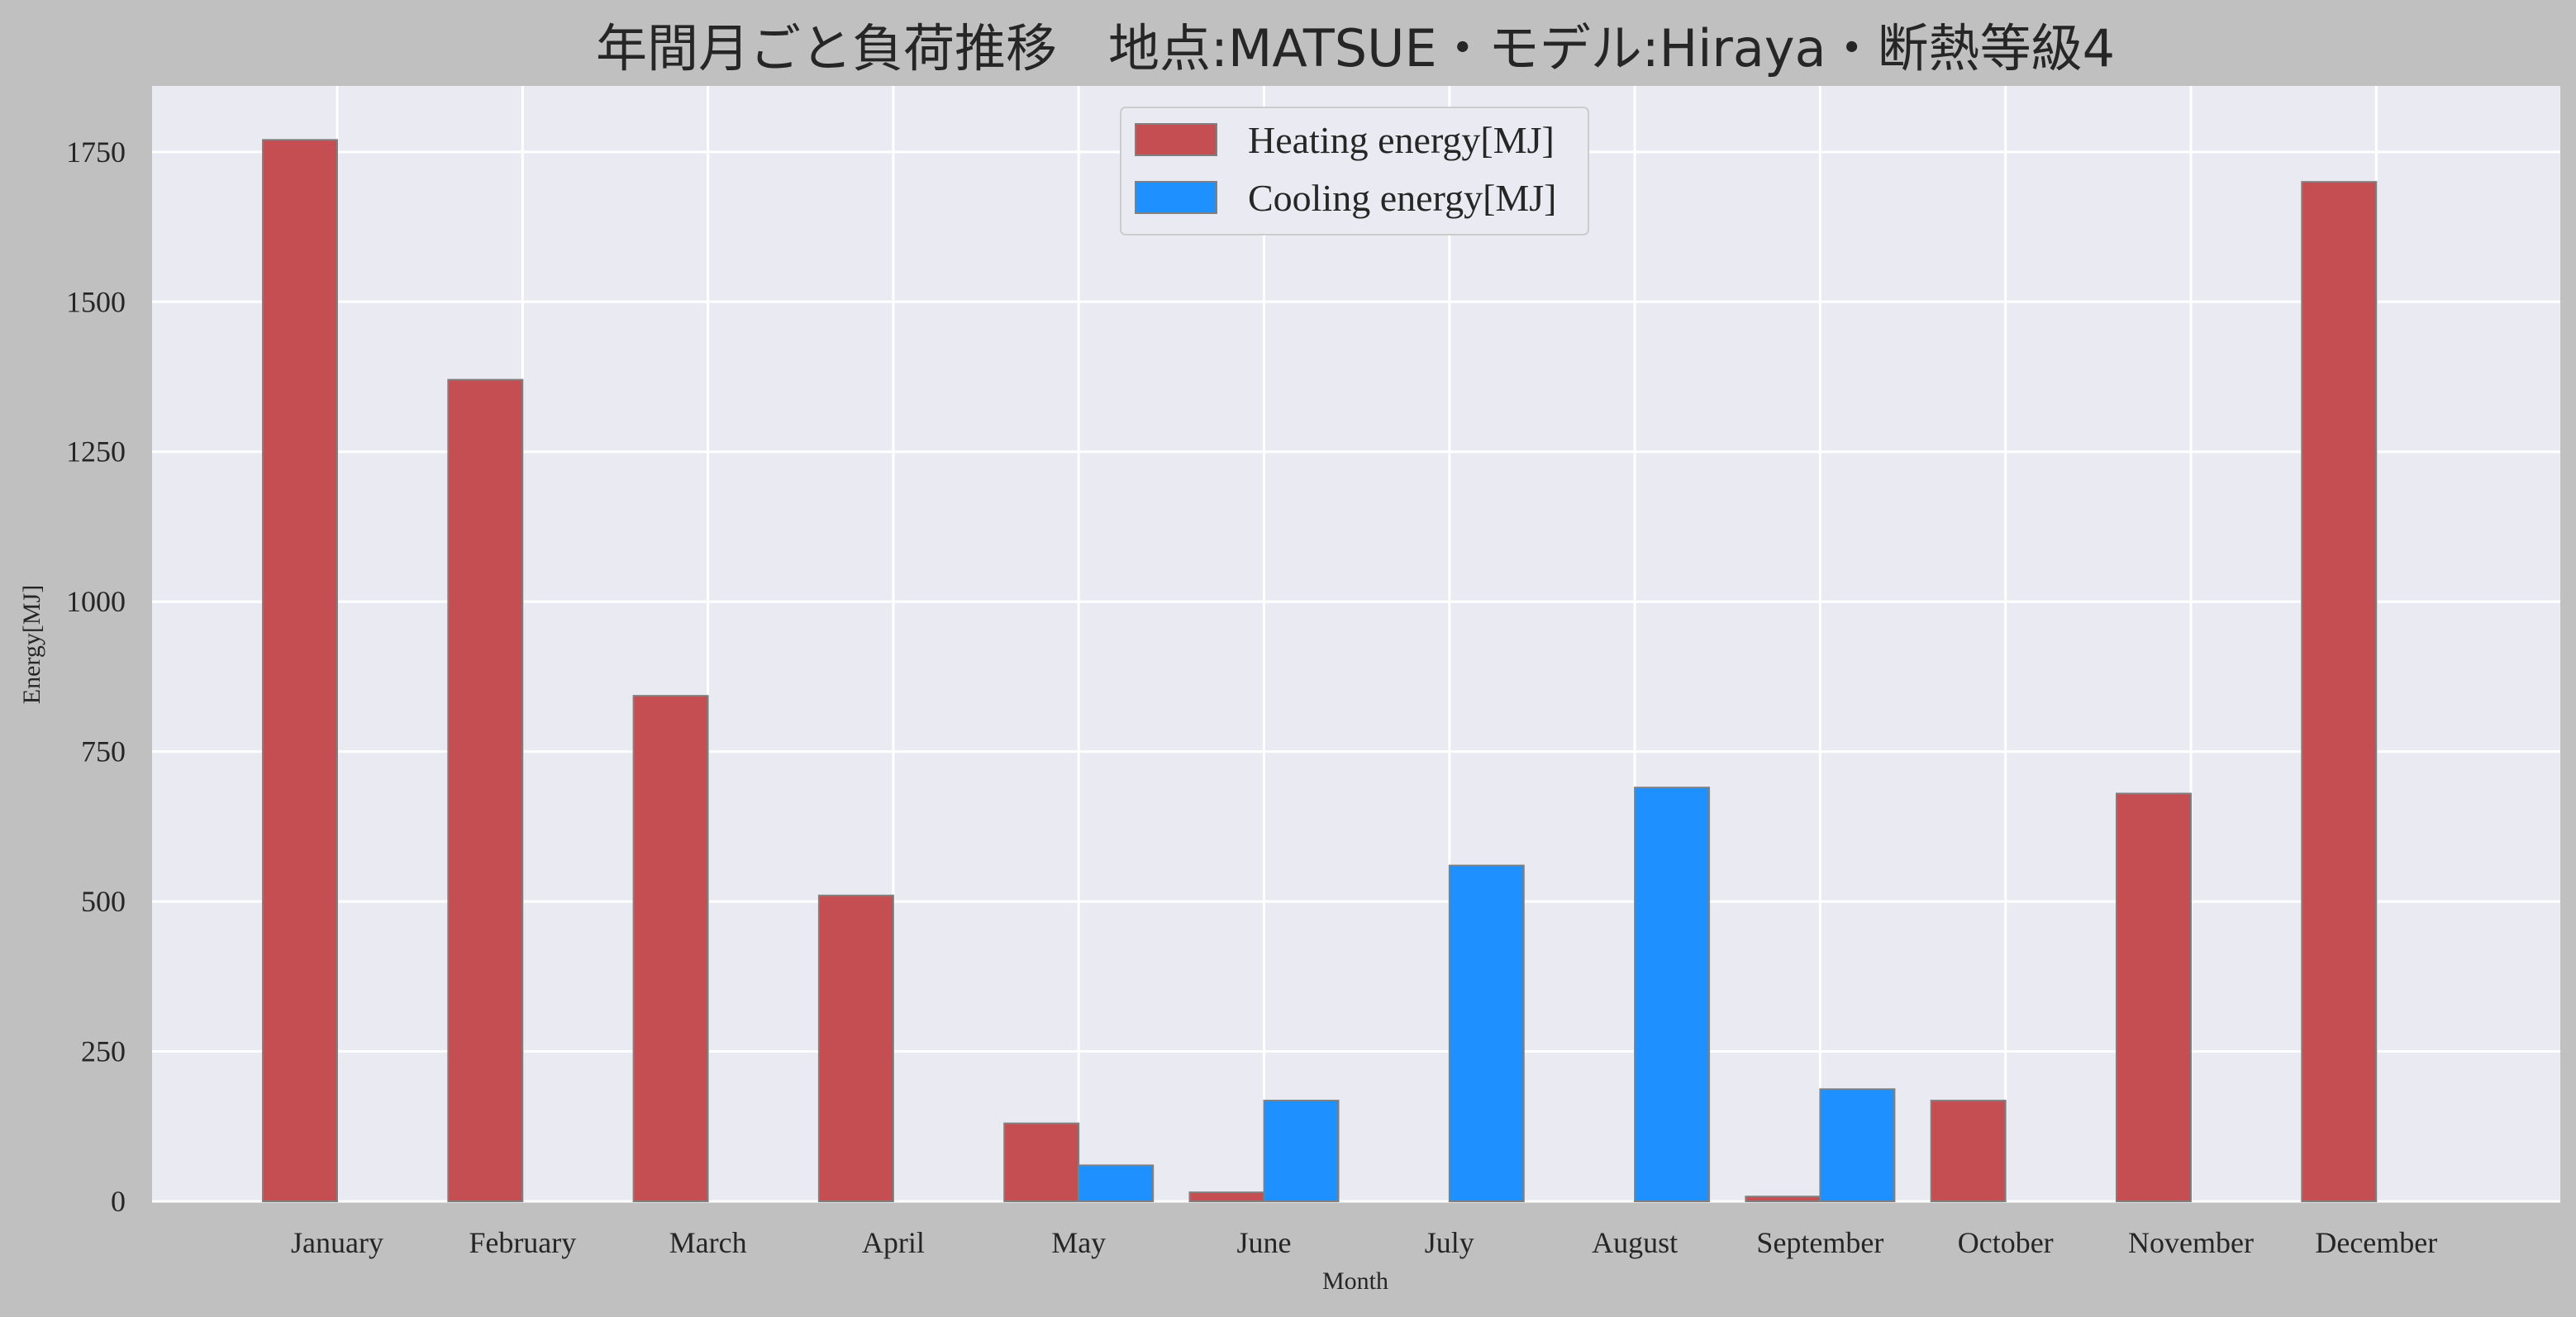 Image resolution: width=2576 pixels, height=1317 pixels. Describe the element at coordinates (96, 152) in the screenshot. I see `y-tick-label: 1750` at that location.